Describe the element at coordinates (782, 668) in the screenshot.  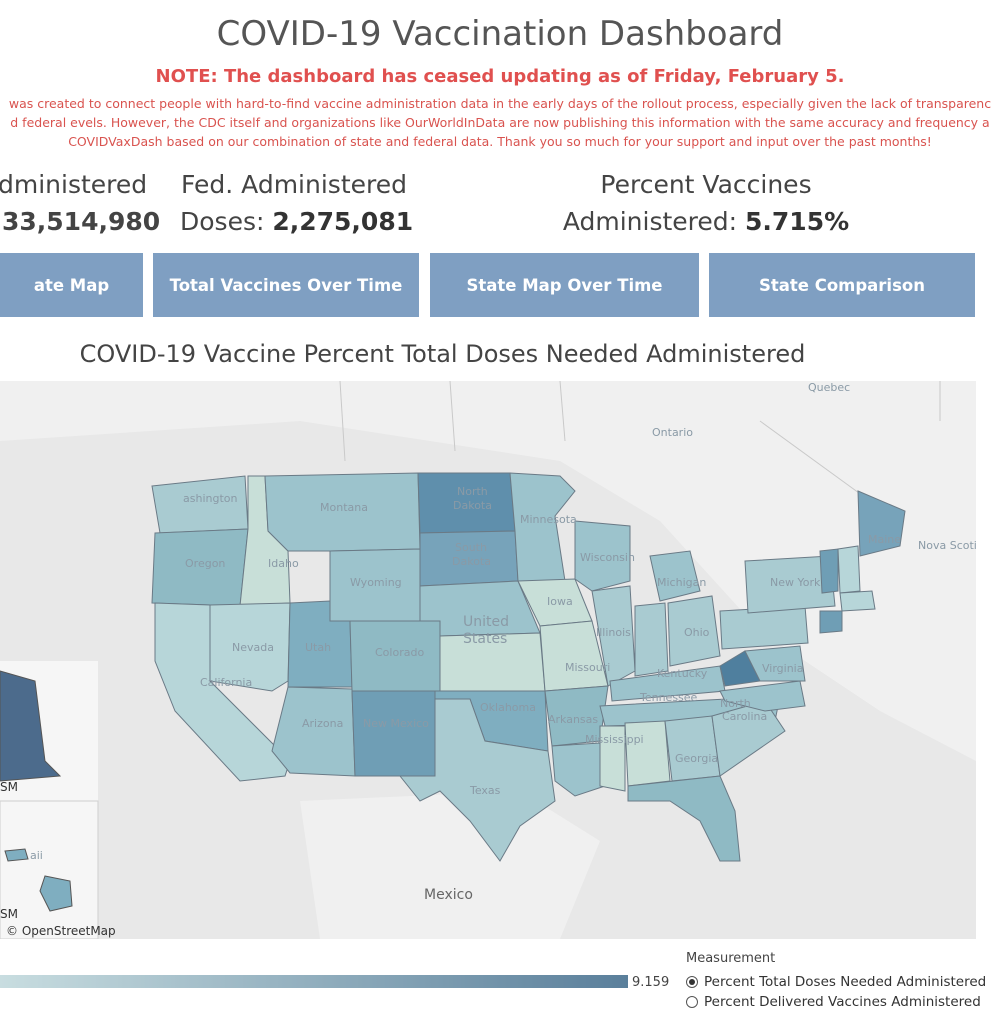
I see `label-virginia: Virginia` at that location.